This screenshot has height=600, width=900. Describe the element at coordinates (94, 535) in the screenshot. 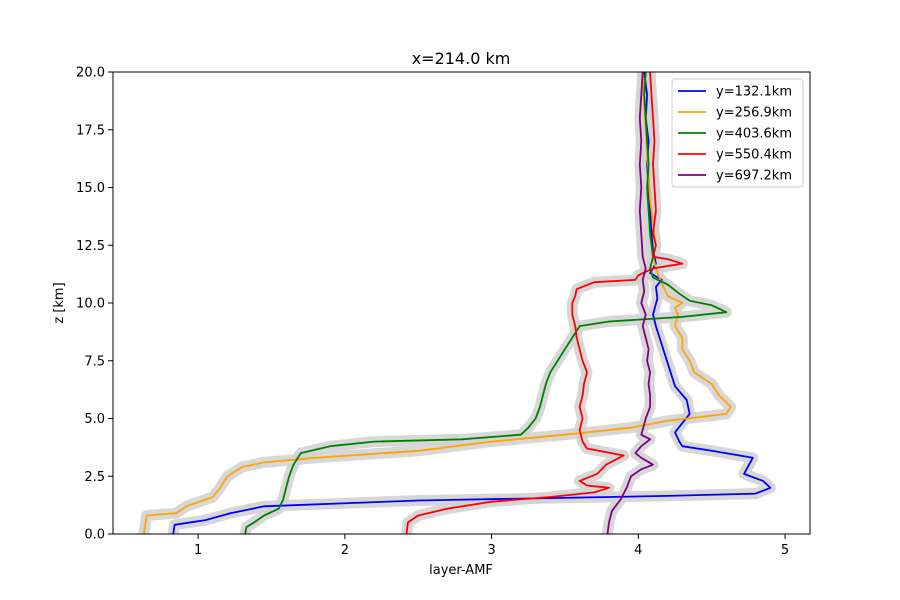

I see `y-tick-label: 0.0` at that location.